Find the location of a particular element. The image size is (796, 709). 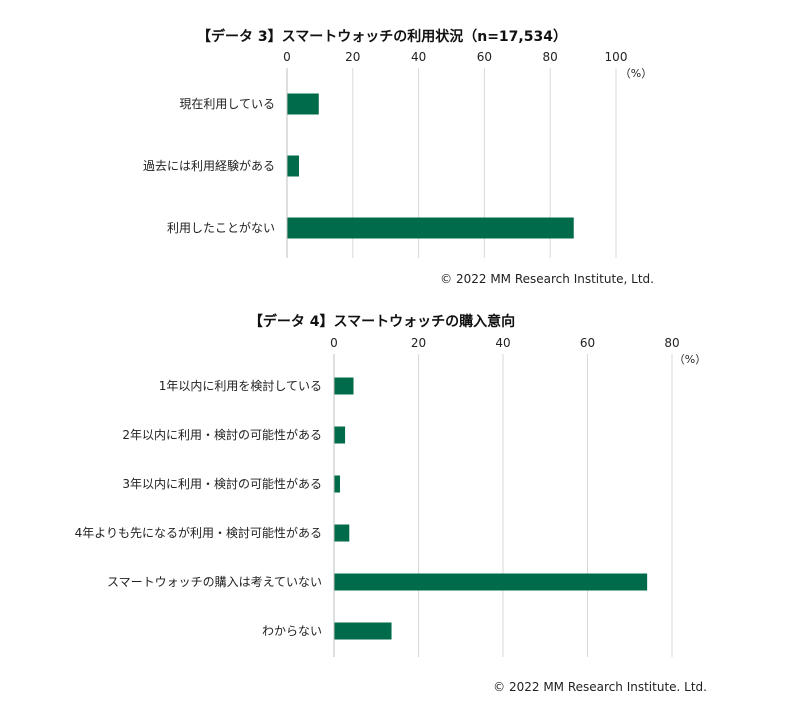

copyright-credit: © 2022 MM Research Institute. Ltd. is located at coordinates (600, 687).